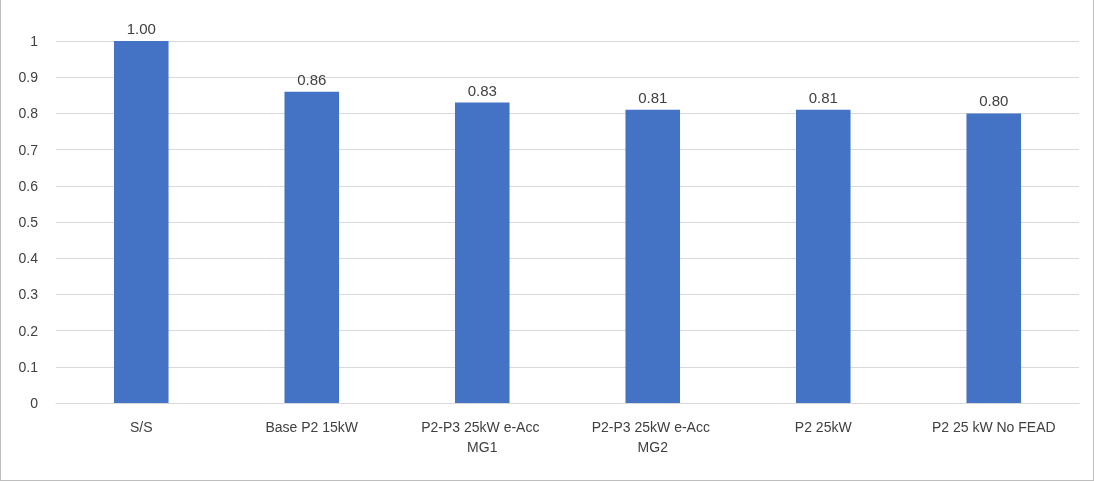  I want to click on y-tick-label: 0.7, so click(28, 149).